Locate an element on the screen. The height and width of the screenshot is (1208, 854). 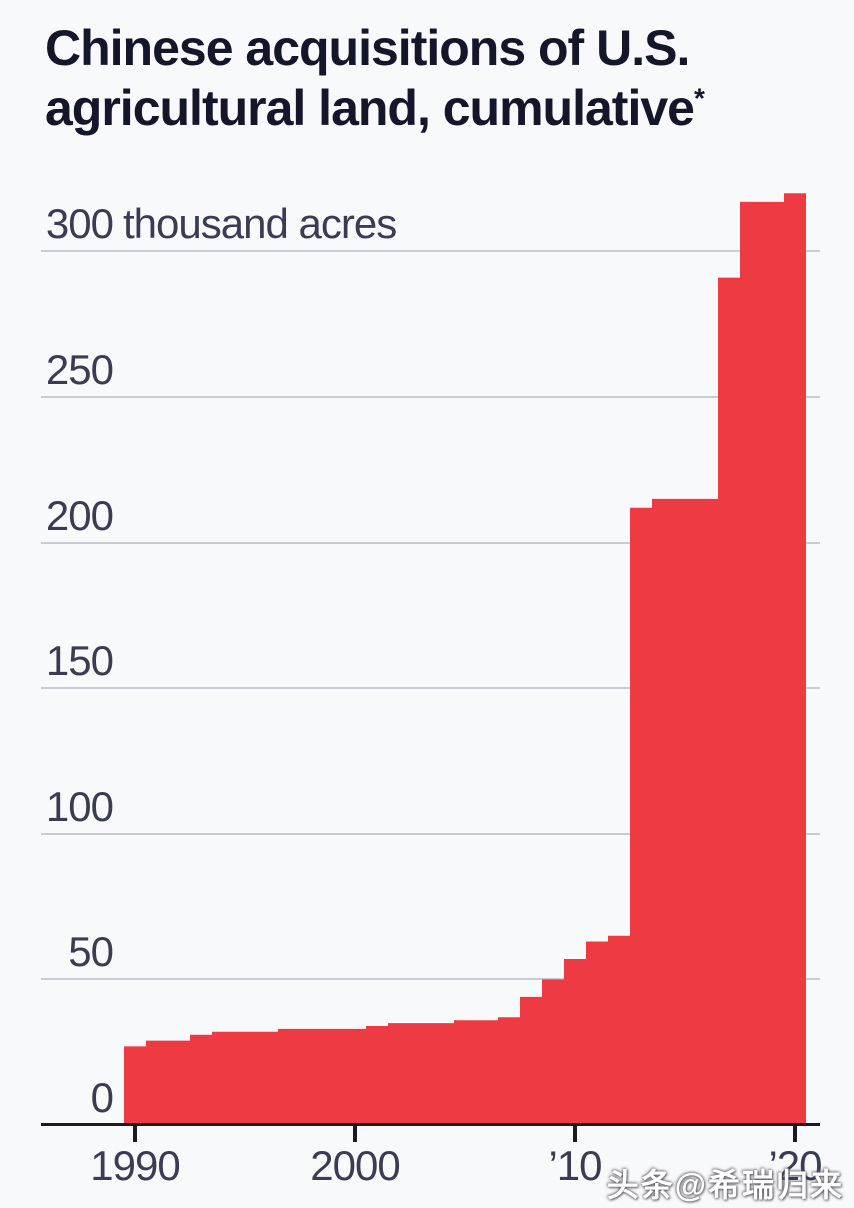
x-axis-tick-2000 is located at coordinates (355, 1134).